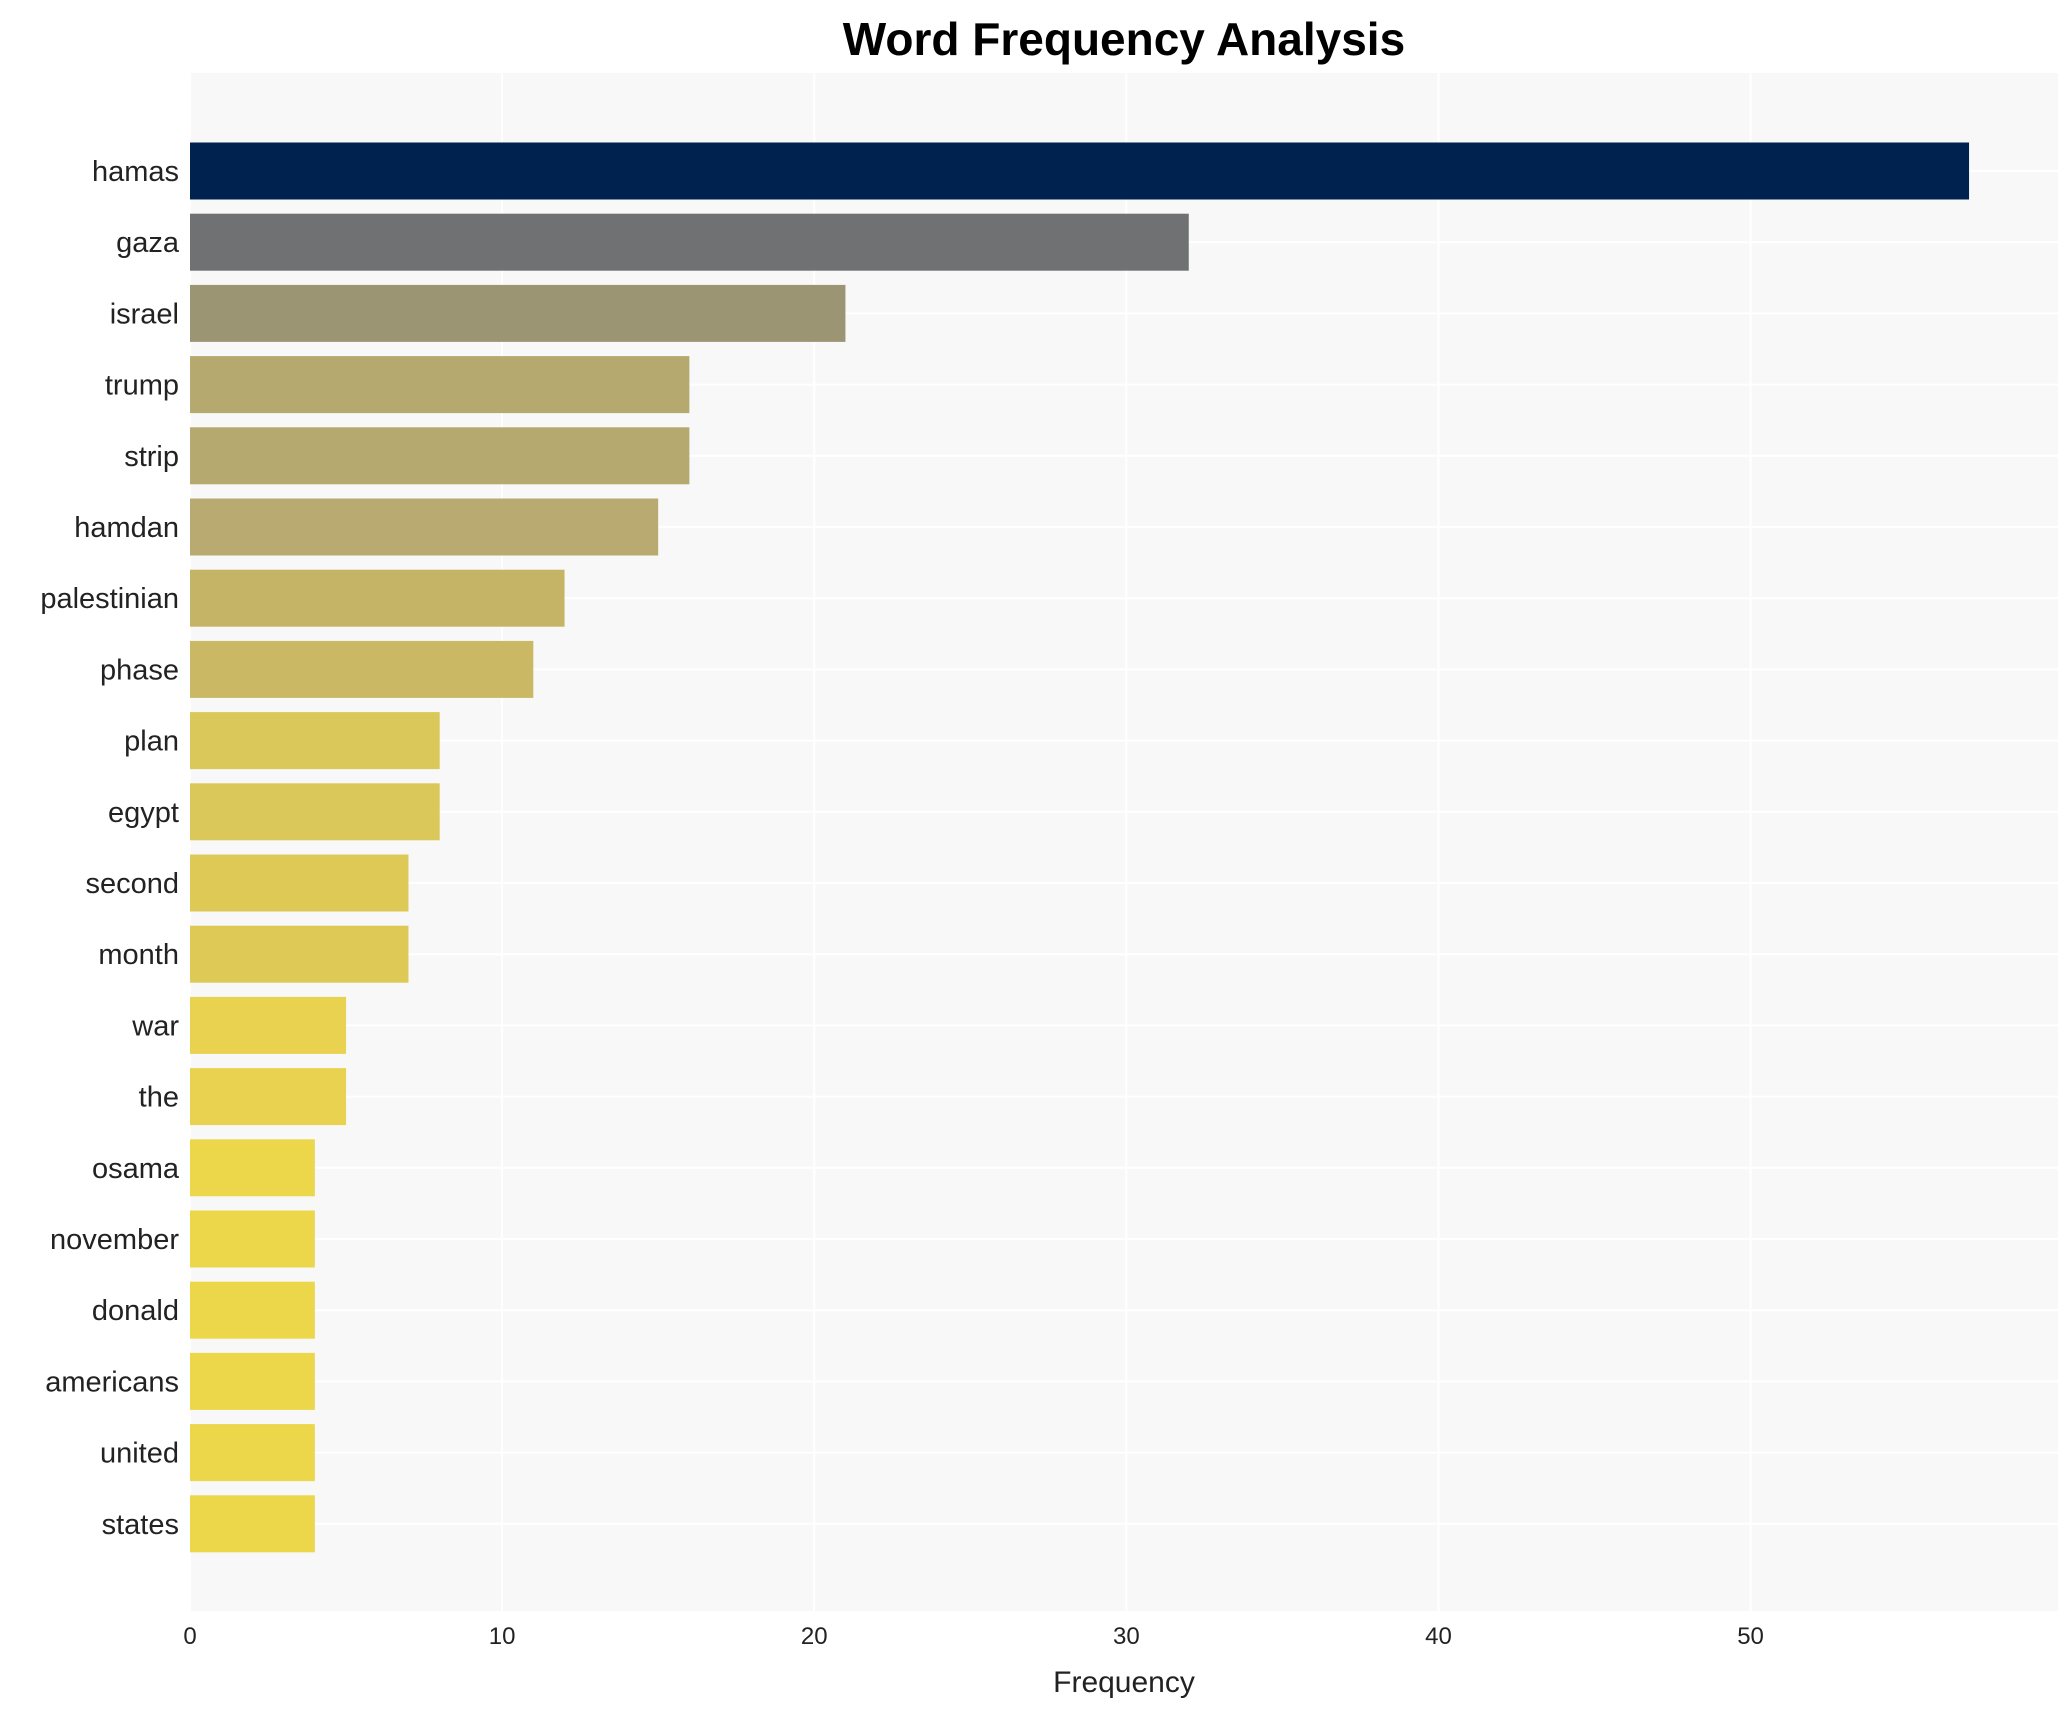 Image resolution: width=2069 pixels, height=1710 pixels. Describe the element at coordinates (252, 1524) in the screenshot. I see `bar-states` at that location.